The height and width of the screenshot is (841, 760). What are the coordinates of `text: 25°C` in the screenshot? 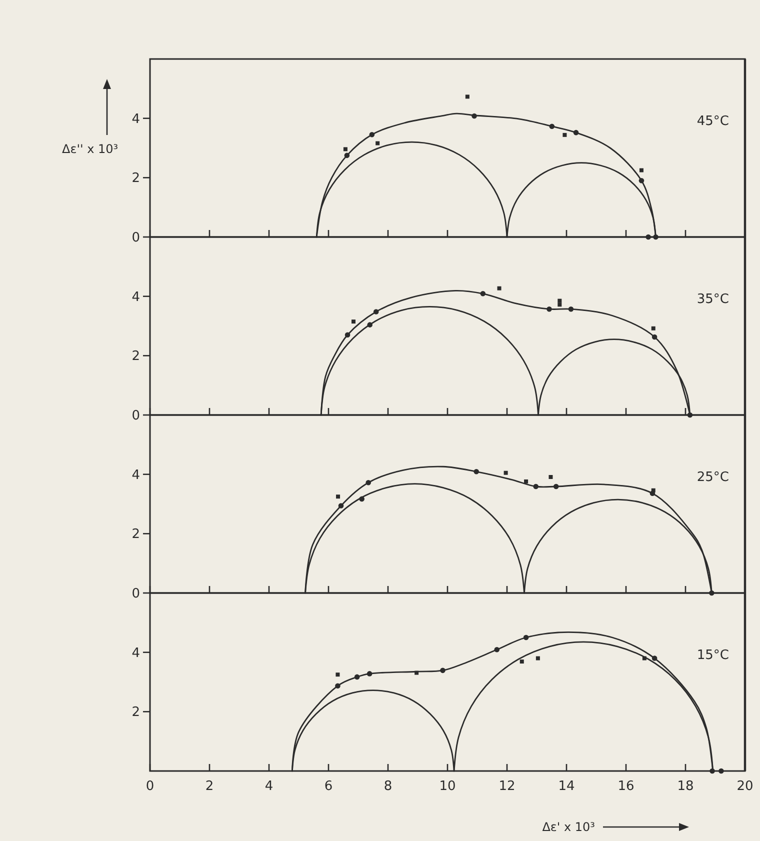 It's located at (712, 477).